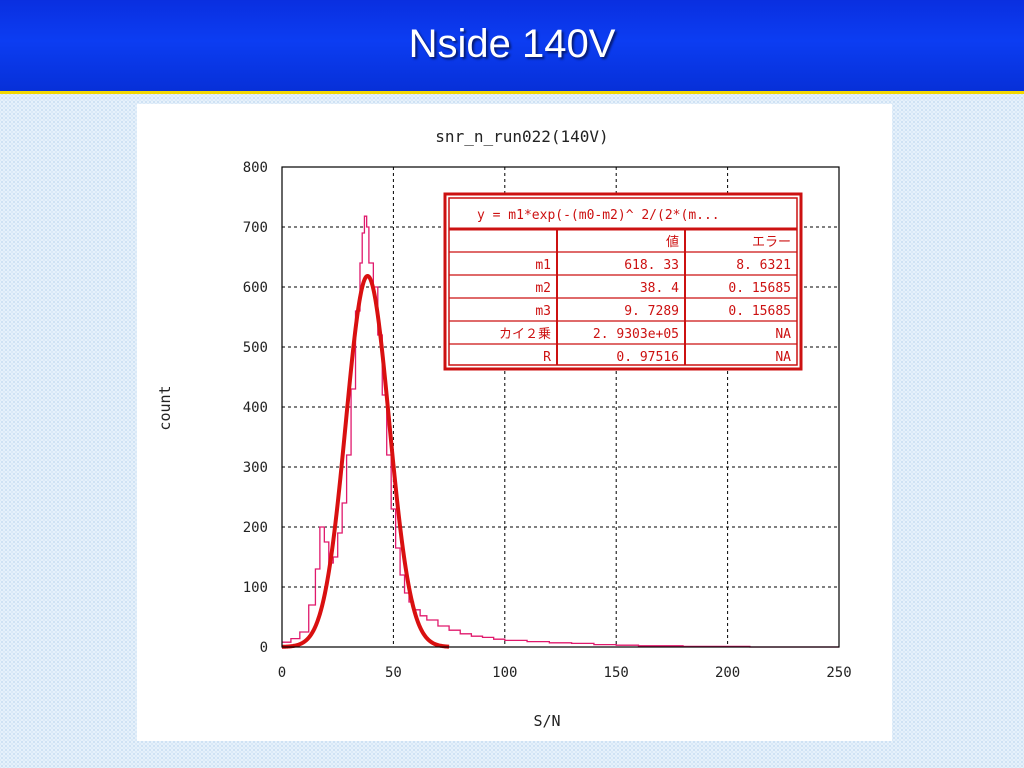  I want to click on x-tick-label: 250, so click(838, 673).